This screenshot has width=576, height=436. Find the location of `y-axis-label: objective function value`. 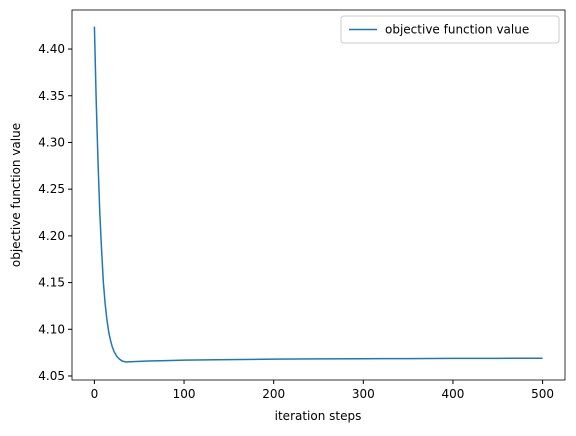

y-axis-label: objective function value is located at coordinates (16, 195).